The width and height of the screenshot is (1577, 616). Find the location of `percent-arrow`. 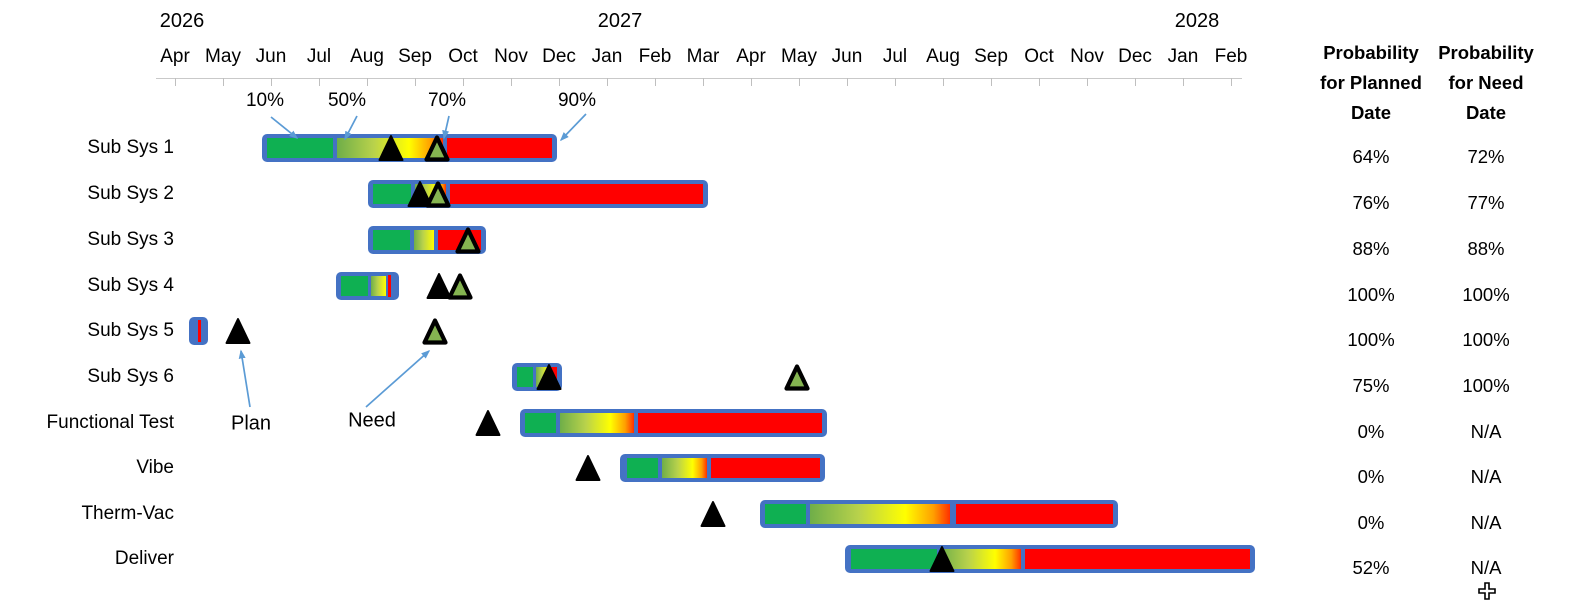

percent-arrow is located at coordinates (573, 127).